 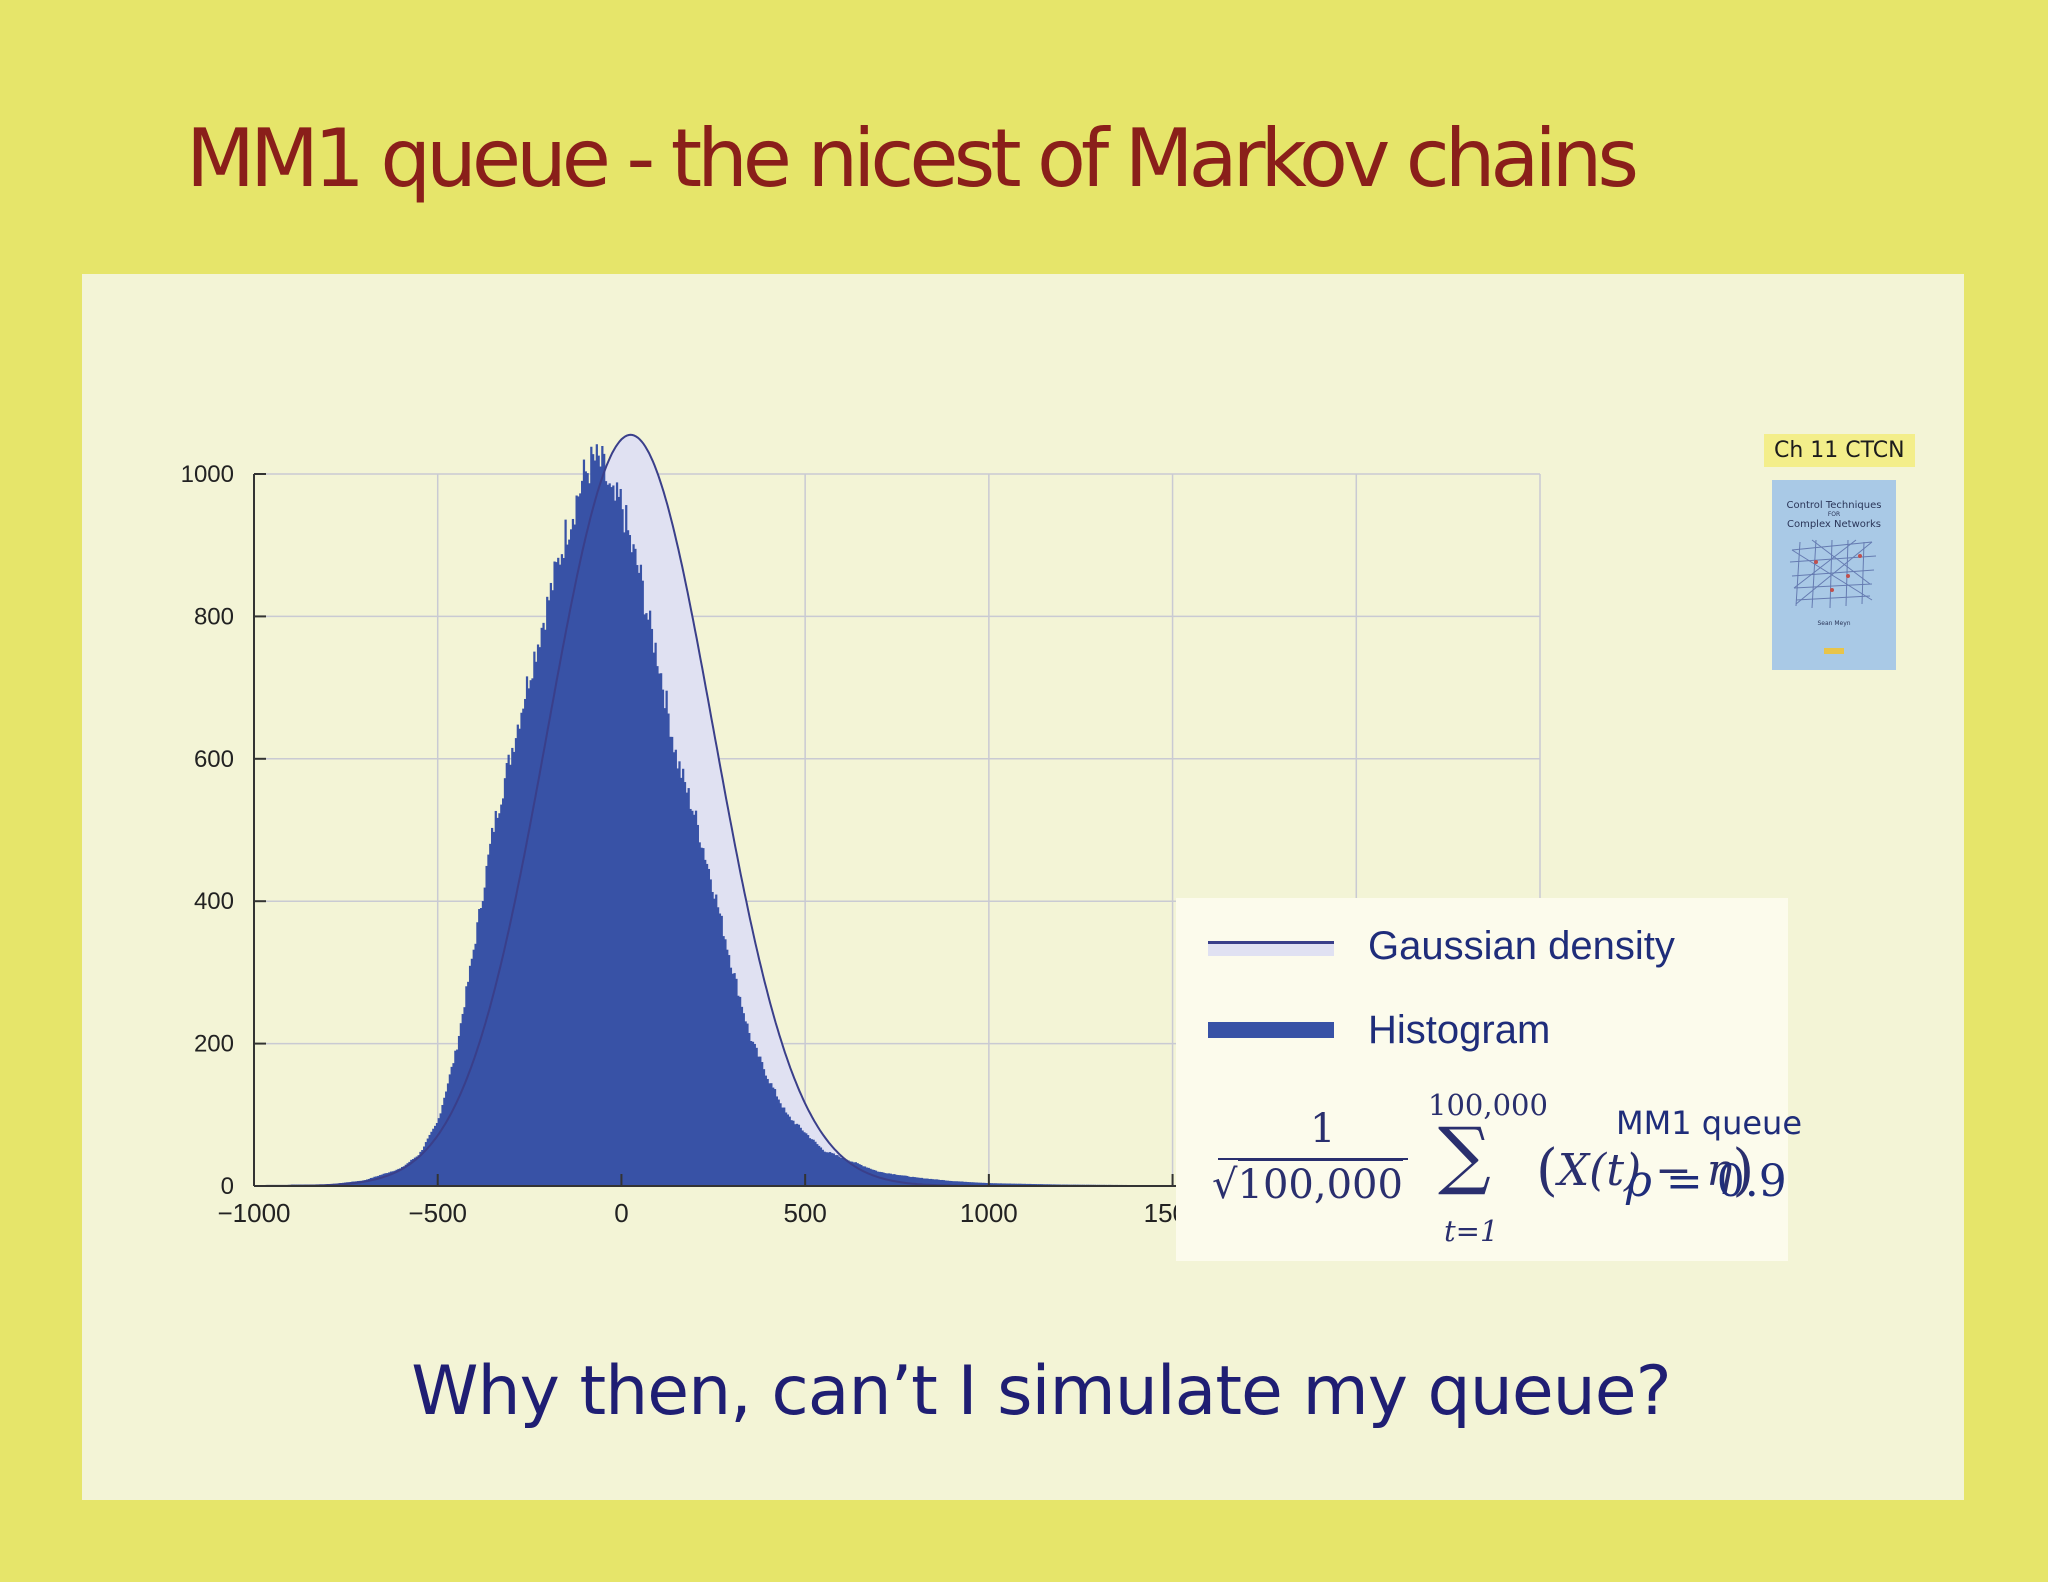 I want to click on sqrt-symbol: √, so click(x=1225, y=1185).